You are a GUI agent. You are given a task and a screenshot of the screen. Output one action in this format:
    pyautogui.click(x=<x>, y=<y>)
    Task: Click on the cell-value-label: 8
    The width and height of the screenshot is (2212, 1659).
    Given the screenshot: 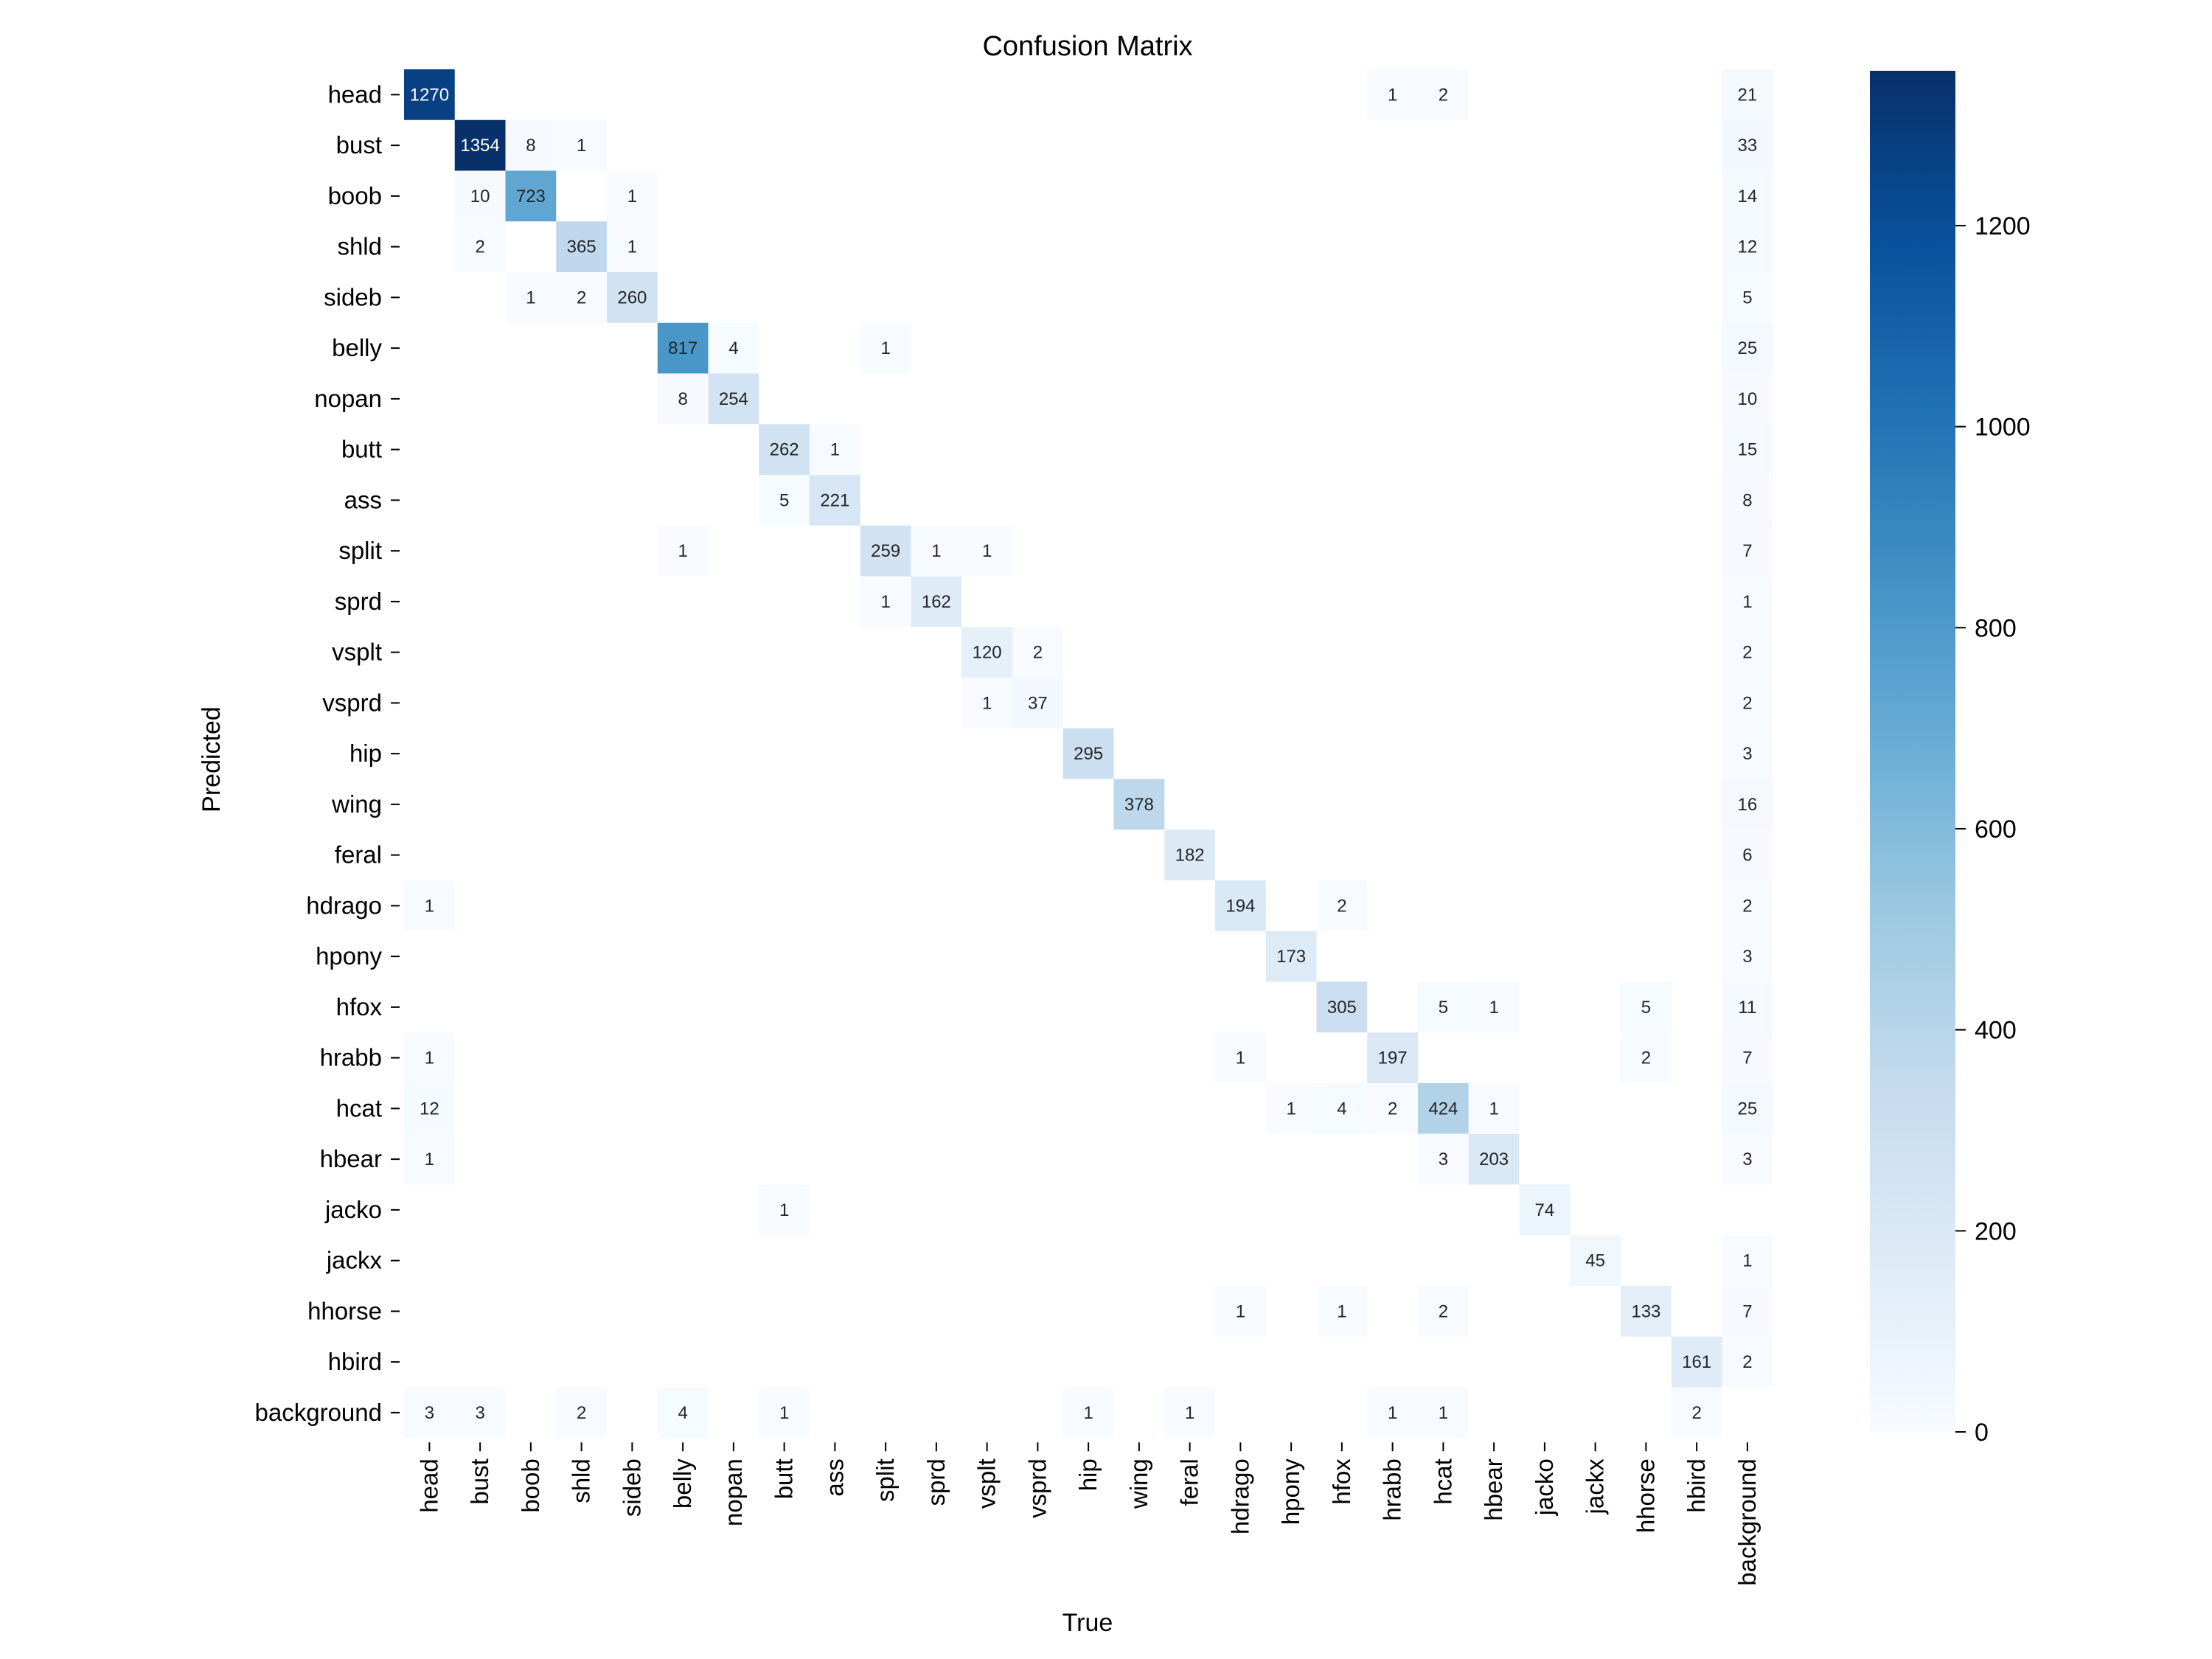 What is the action you would take?
    pyautogui.click(x=530, y=146)
    